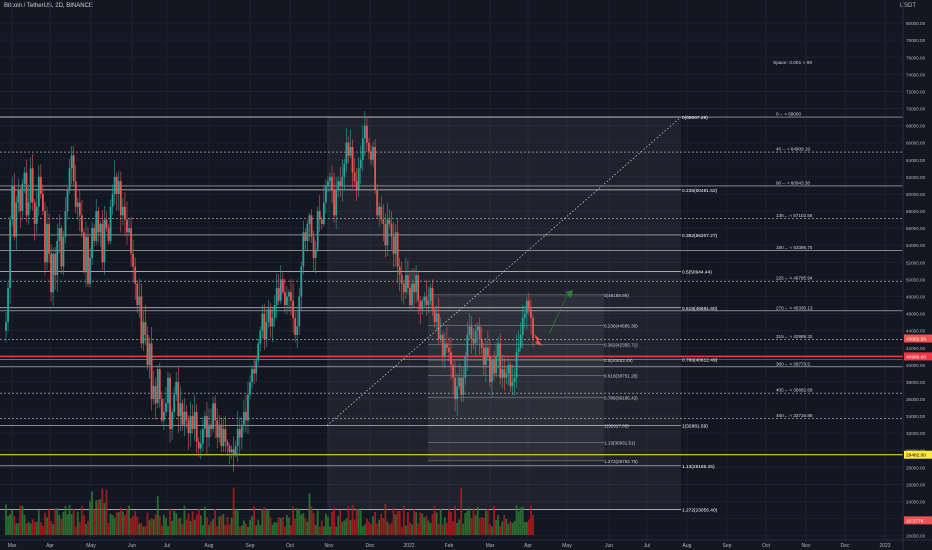 The width and height of the screenshot is (932, 550). Describe the element at coordinates (916, 467) in the screenshot. I see `price-axis-label: 28000.00` at that location.